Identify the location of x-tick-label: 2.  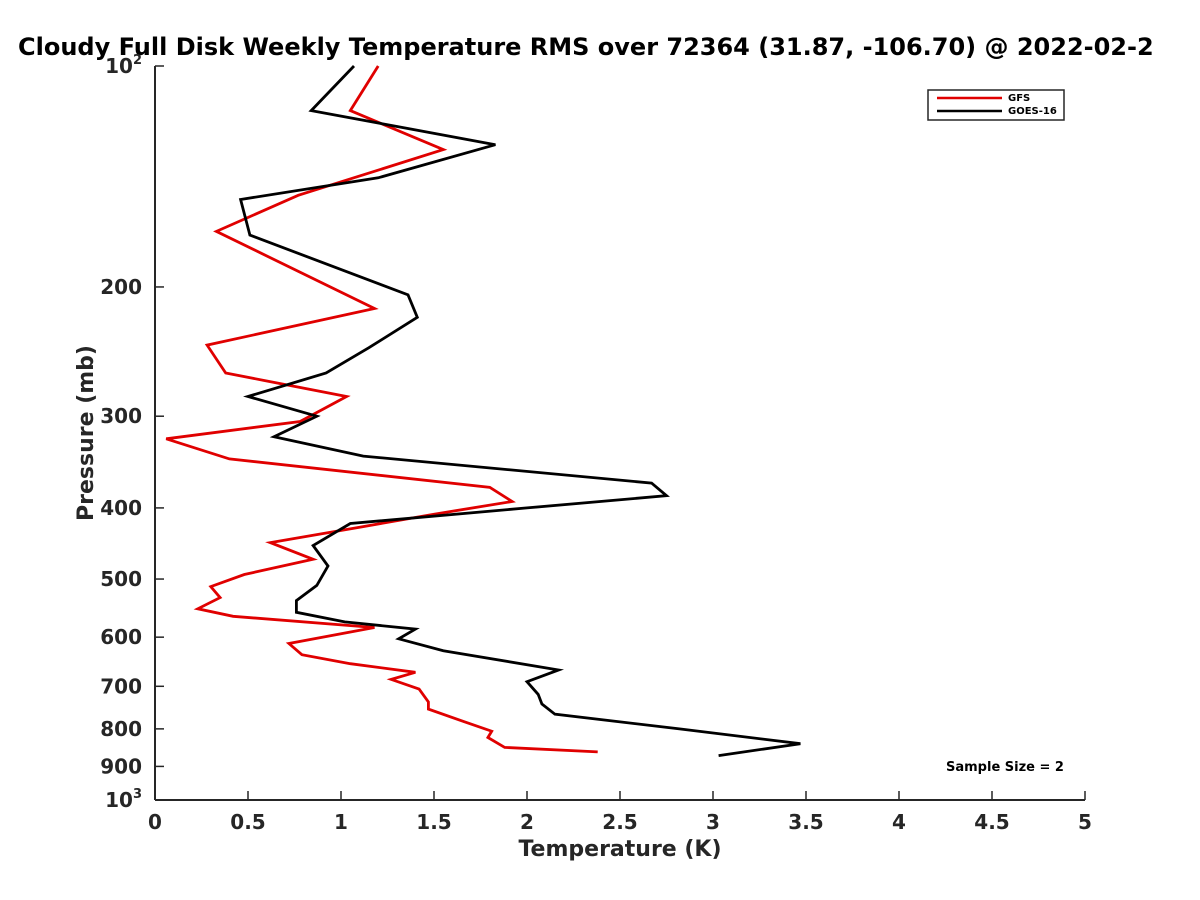
(527, 822).